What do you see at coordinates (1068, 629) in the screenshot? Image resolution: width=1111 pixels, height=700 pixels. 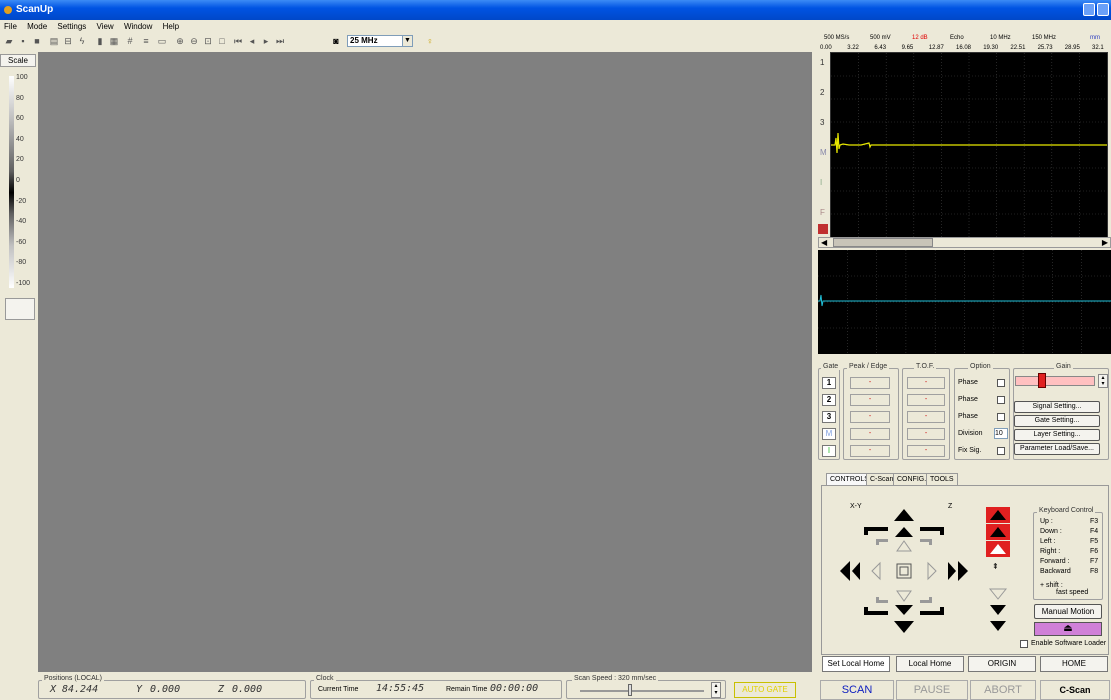 I see `eject-button: ⏏` at bounding box center [1068, 629].